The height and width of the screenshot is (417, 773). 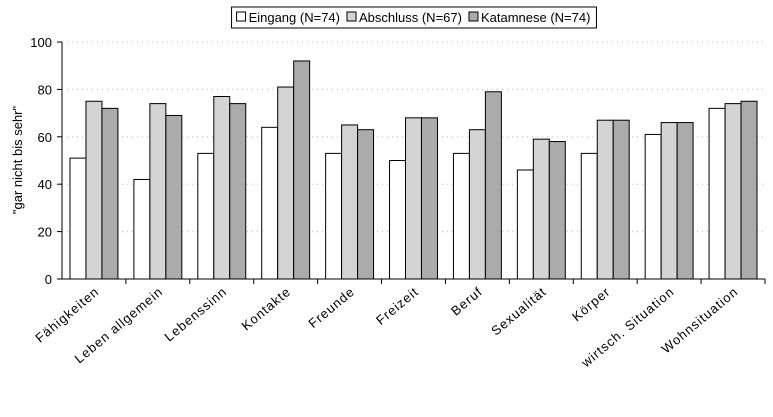 What do you see at coordinates (331, 307) in the screenshot?
I see `x-tick-label: Freunde` at bounding box center [331, 307].